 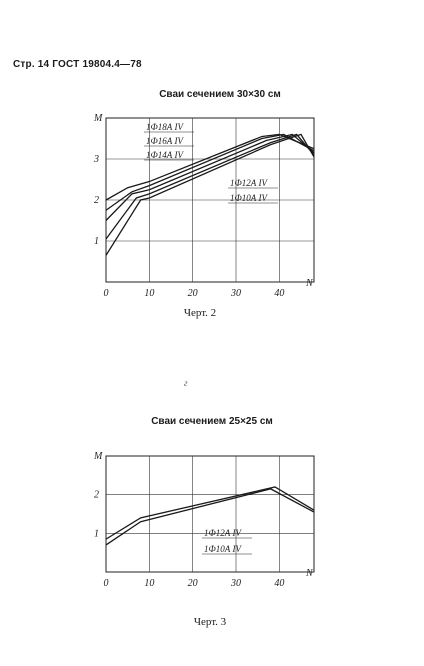 I want to click on chart-2-caption: Черт. 3, so click(x=210, y=622).